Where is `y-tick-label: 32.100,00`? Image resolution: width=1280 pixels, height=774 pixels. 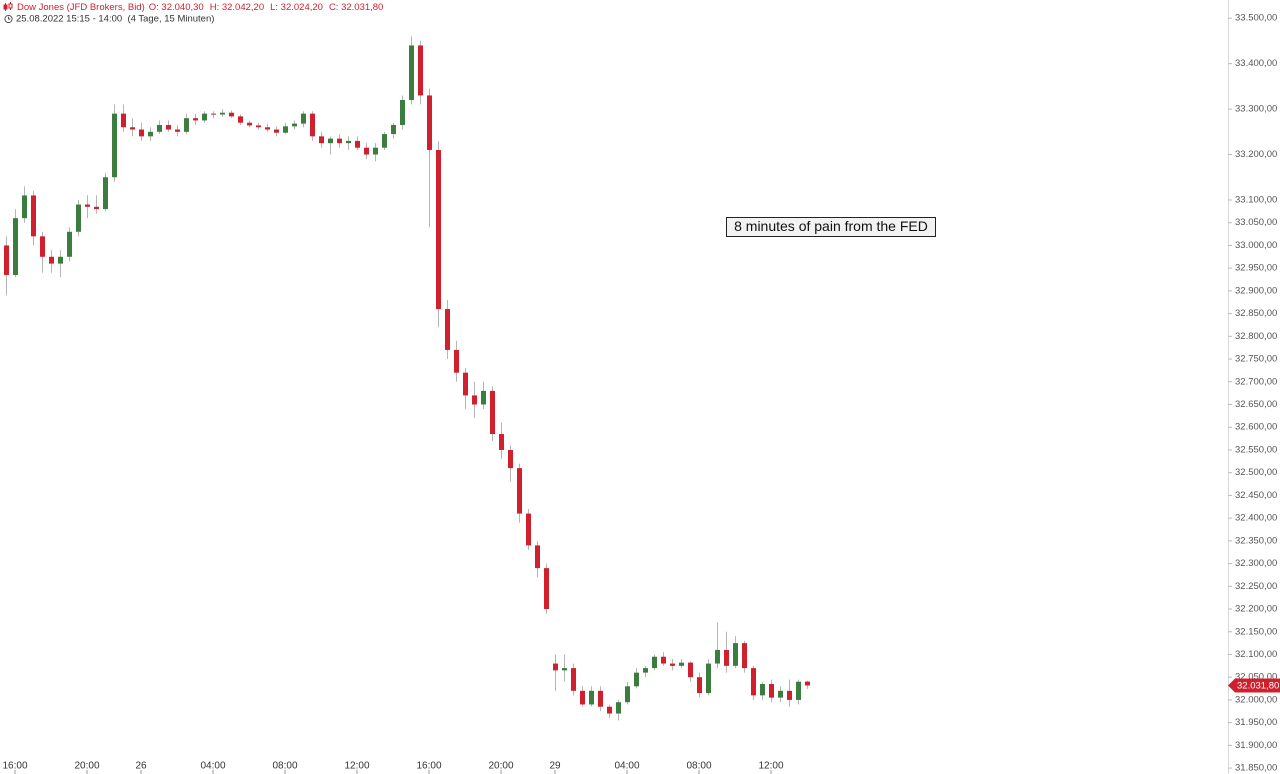 y-tick-label: 32.100,00 is located at coordinates (1256, 654).